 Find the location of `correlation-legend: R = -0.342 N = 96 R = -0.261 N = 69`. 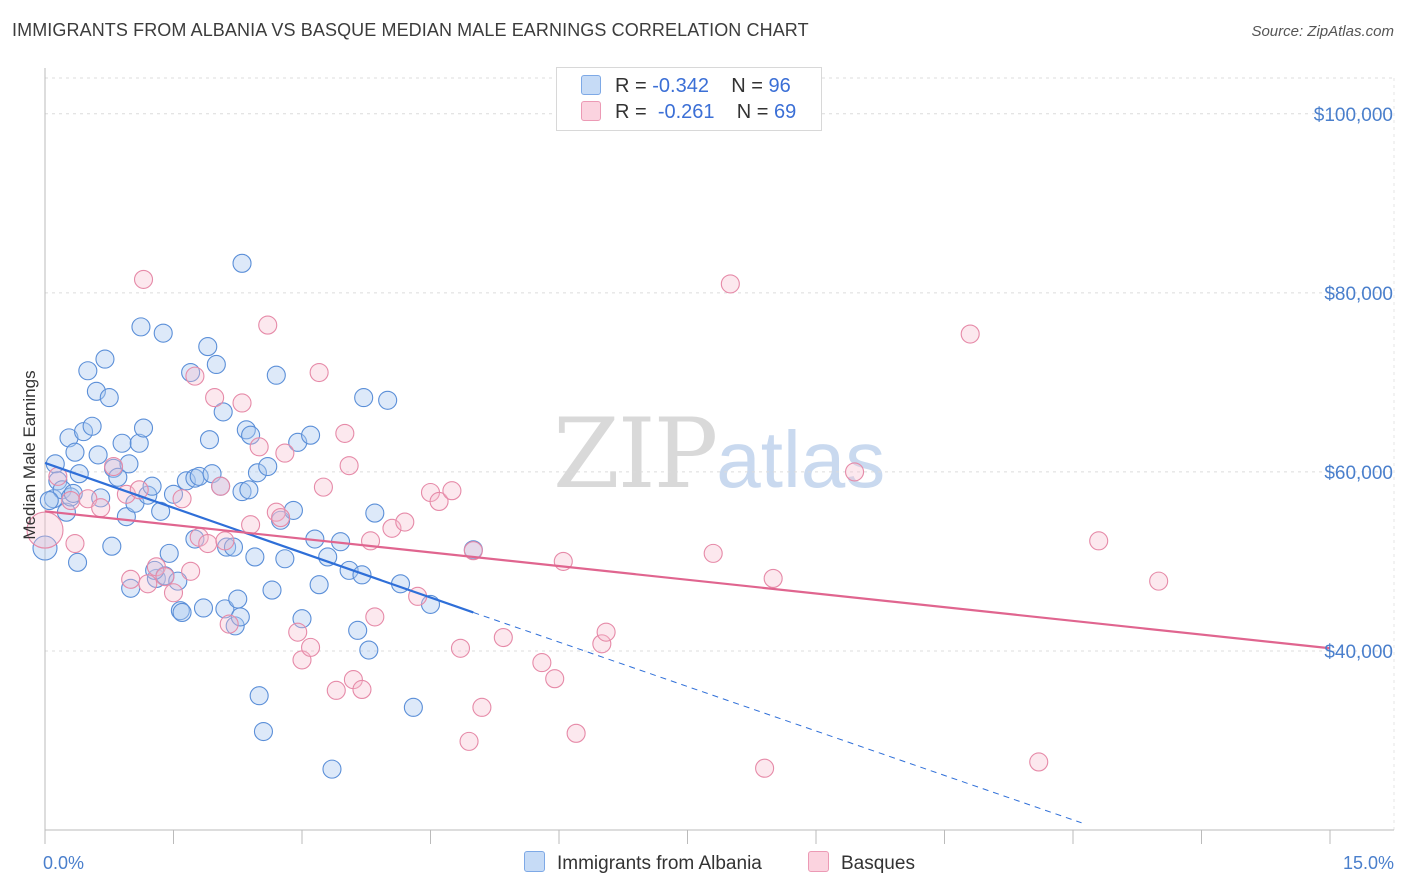

correlation-legend: R = -0.342 N = 96 R = -0.261 N = 69 is located at coordinates (689, 99).